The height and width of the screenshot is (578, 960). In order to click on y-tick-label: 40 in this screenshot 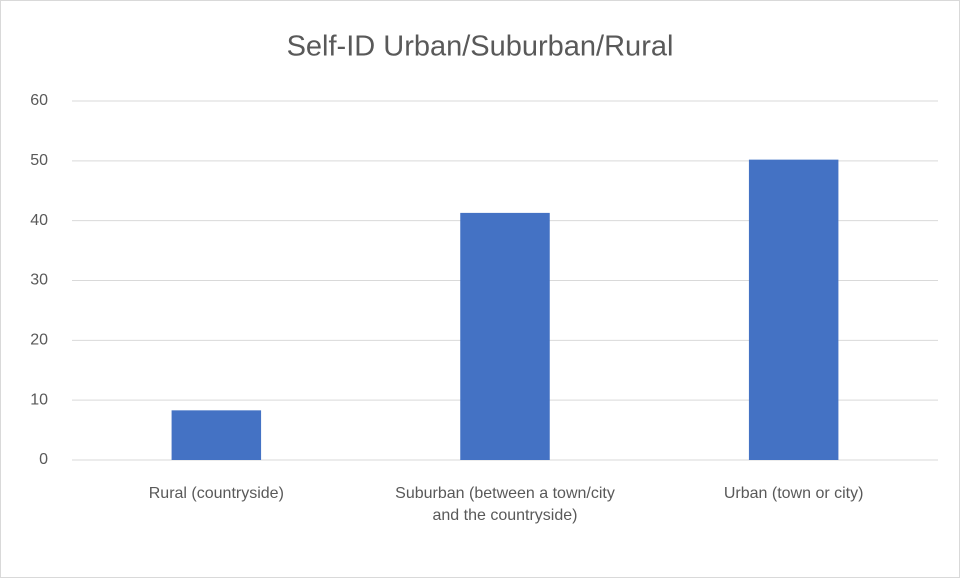, I will do `click(39, 220)`.